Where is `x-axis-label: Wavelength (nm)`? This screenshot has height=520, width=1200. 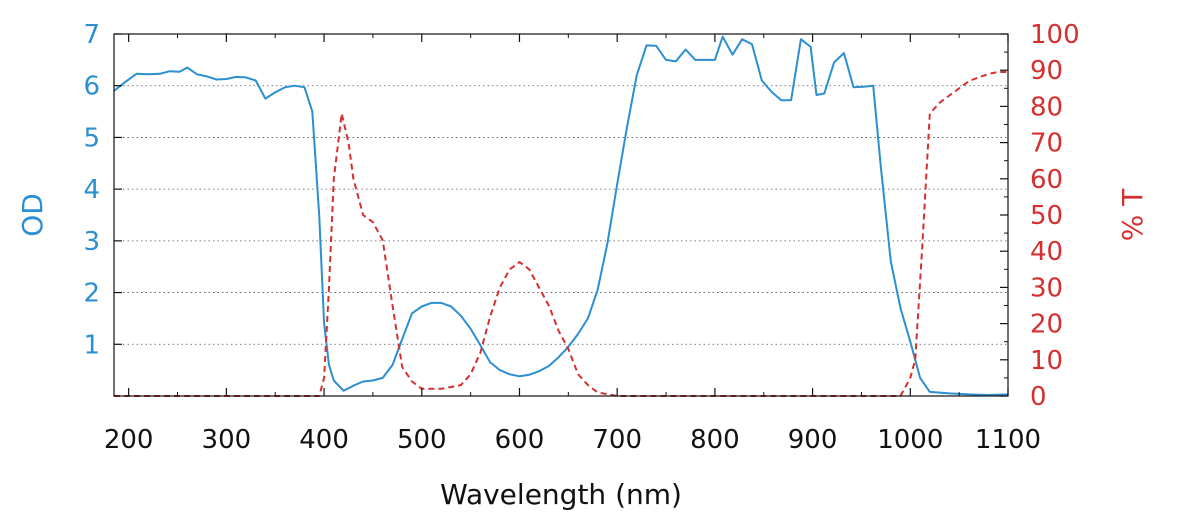 x-axis-label: Wavelength (nm) is located at coordinates (561, 494).